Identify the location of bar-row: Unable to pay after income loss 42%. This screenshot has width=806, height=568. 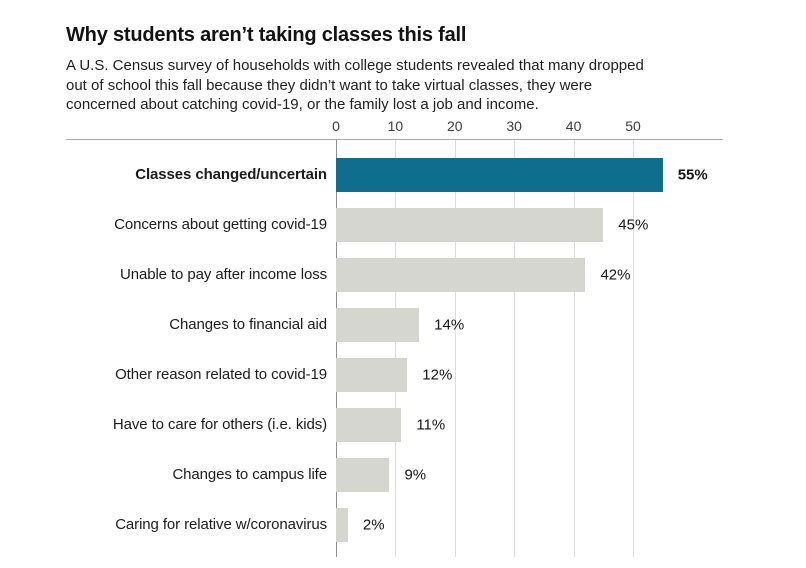
(394, 275).